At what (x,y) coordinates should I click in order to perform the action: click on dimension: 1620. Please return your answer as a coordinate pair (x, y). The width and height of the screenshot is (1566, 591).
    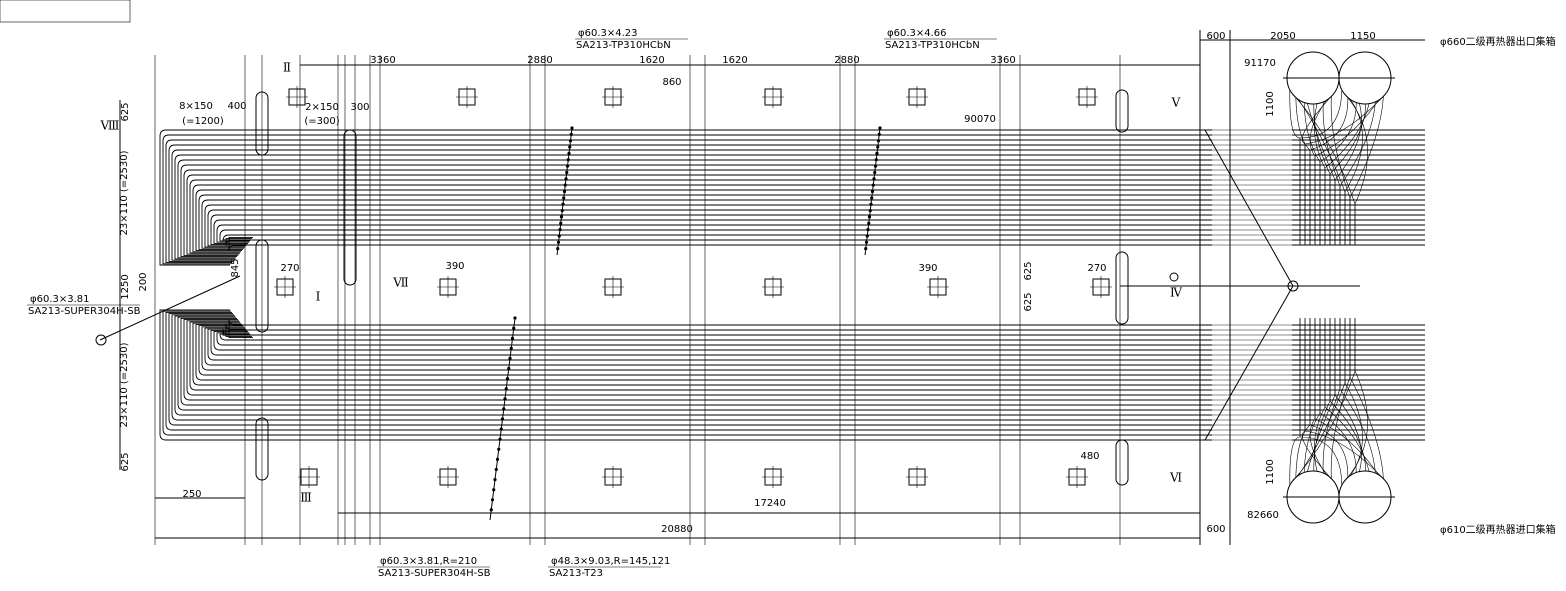
    Looking at the image, I should click on (734, 60).